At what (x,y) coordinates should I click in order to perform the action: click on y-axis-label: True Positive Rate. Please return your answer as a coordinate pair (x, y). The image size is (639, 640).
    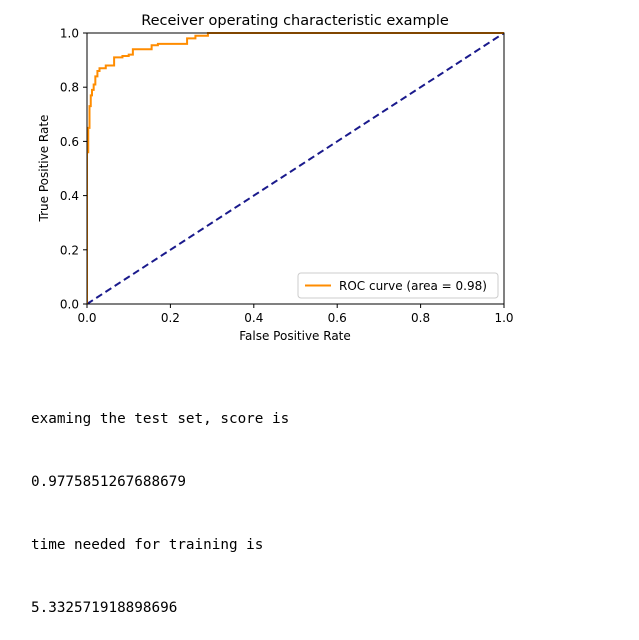
    Looking at the image, I should click on (44, 169).